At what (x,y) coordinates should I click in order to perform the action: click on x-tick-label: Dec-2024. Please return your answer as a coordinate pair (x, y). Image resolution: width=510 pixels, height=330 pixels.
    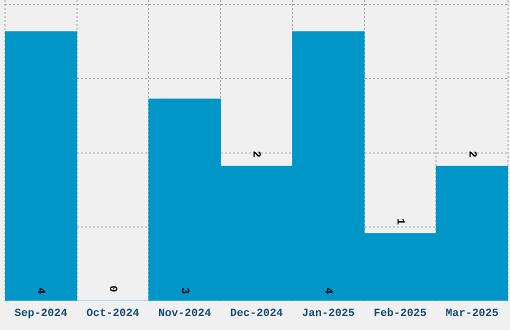
    Looking at the image, I should click on (257, 314).